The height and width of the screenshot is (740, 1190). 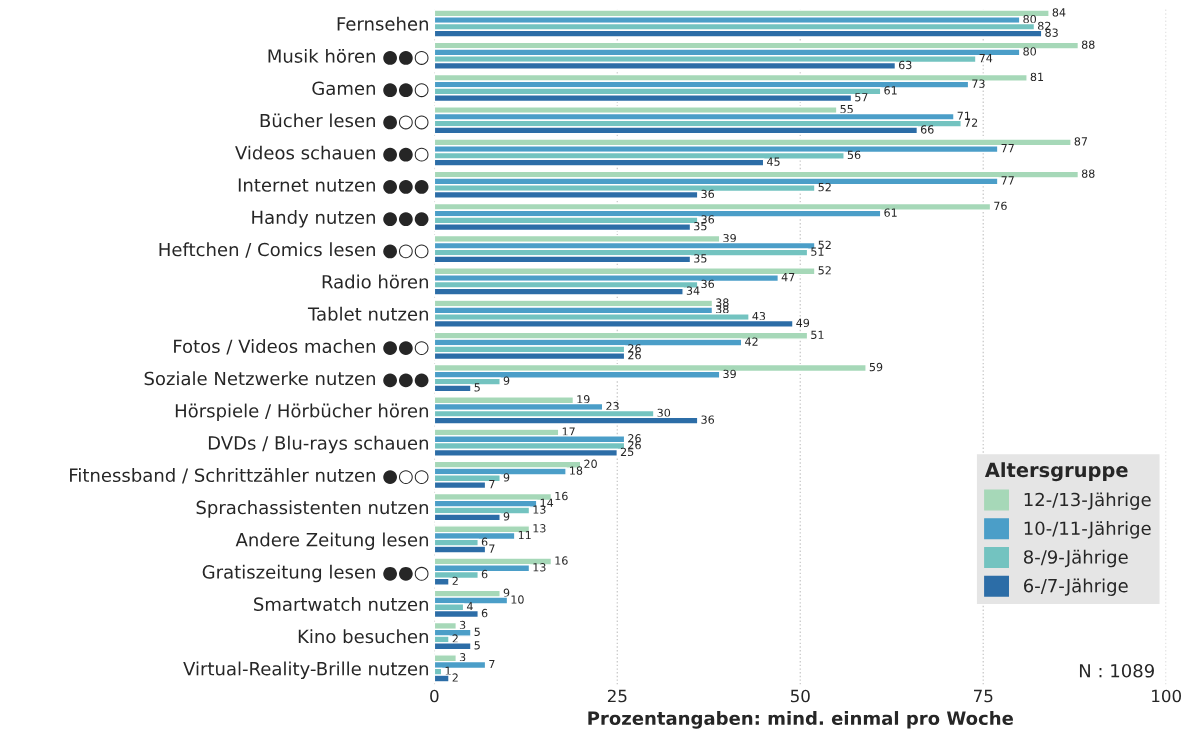 I want to click on data-label: 47, so click(x=788, y=277).